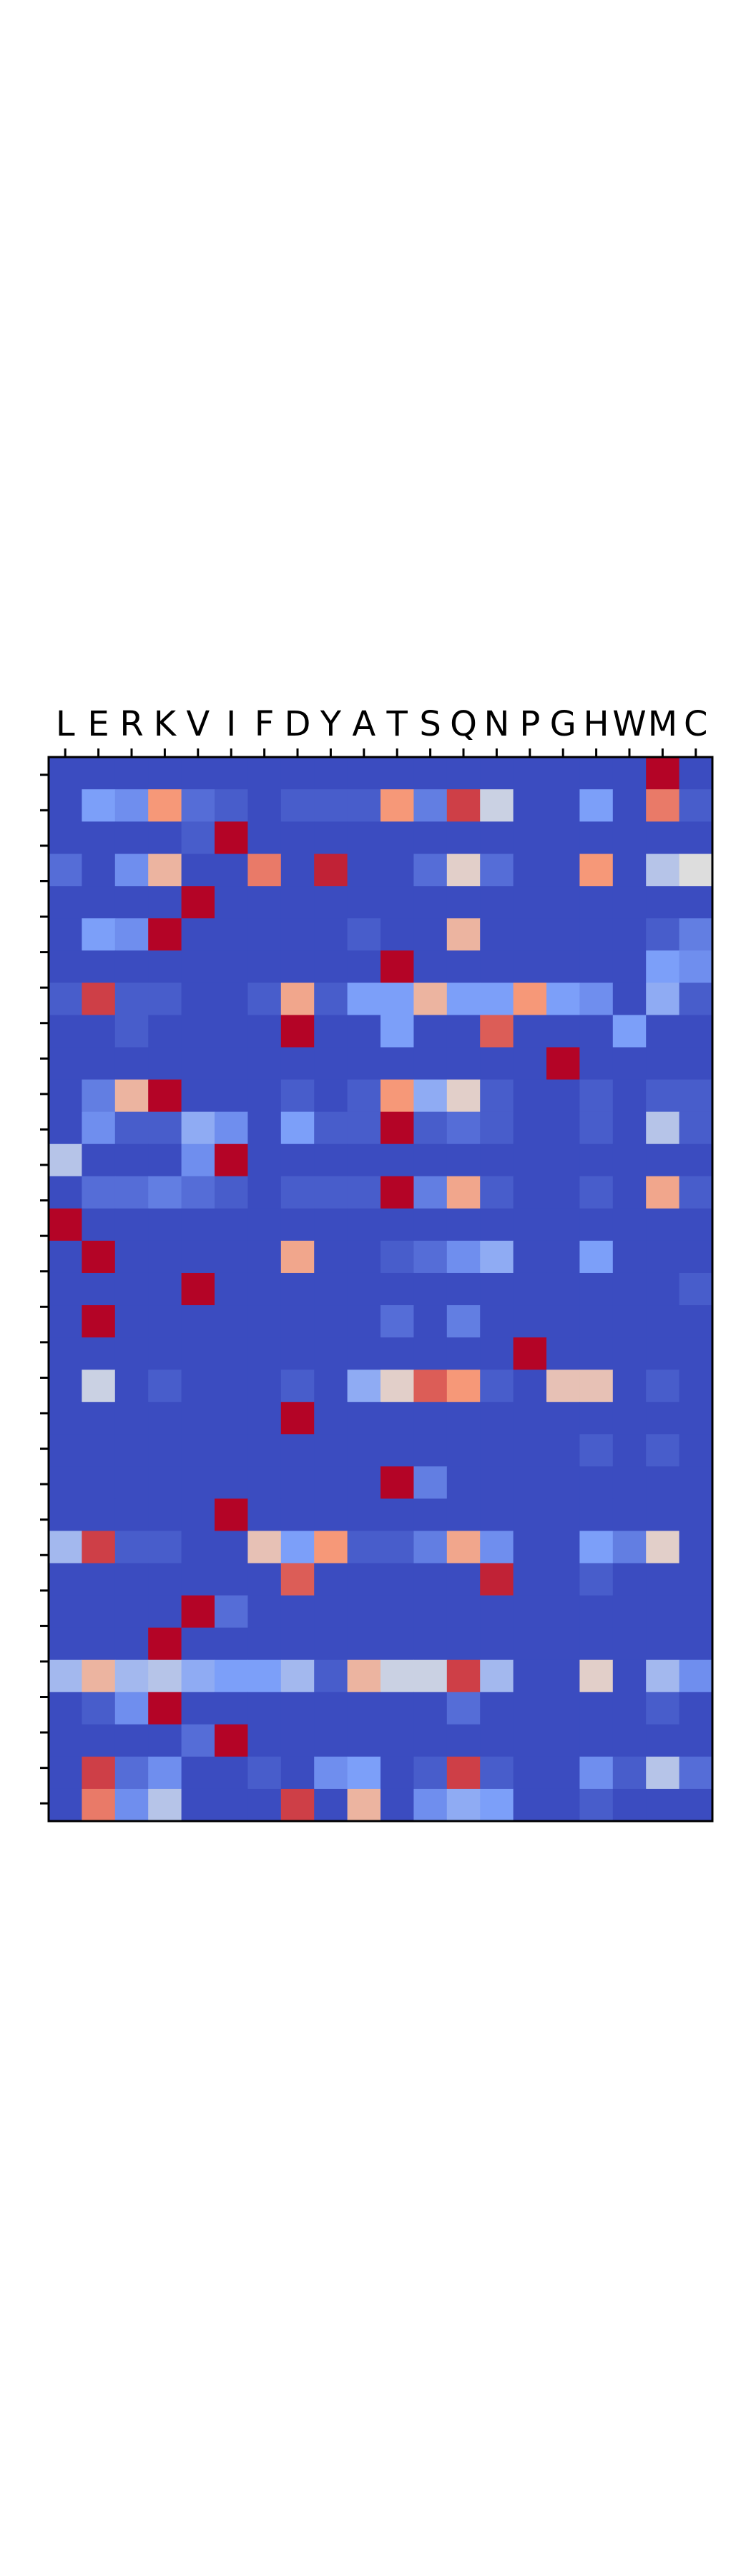 This screenshot has width=751, height=2576. I want to click on x-tick-label: L, so click(65, 724).